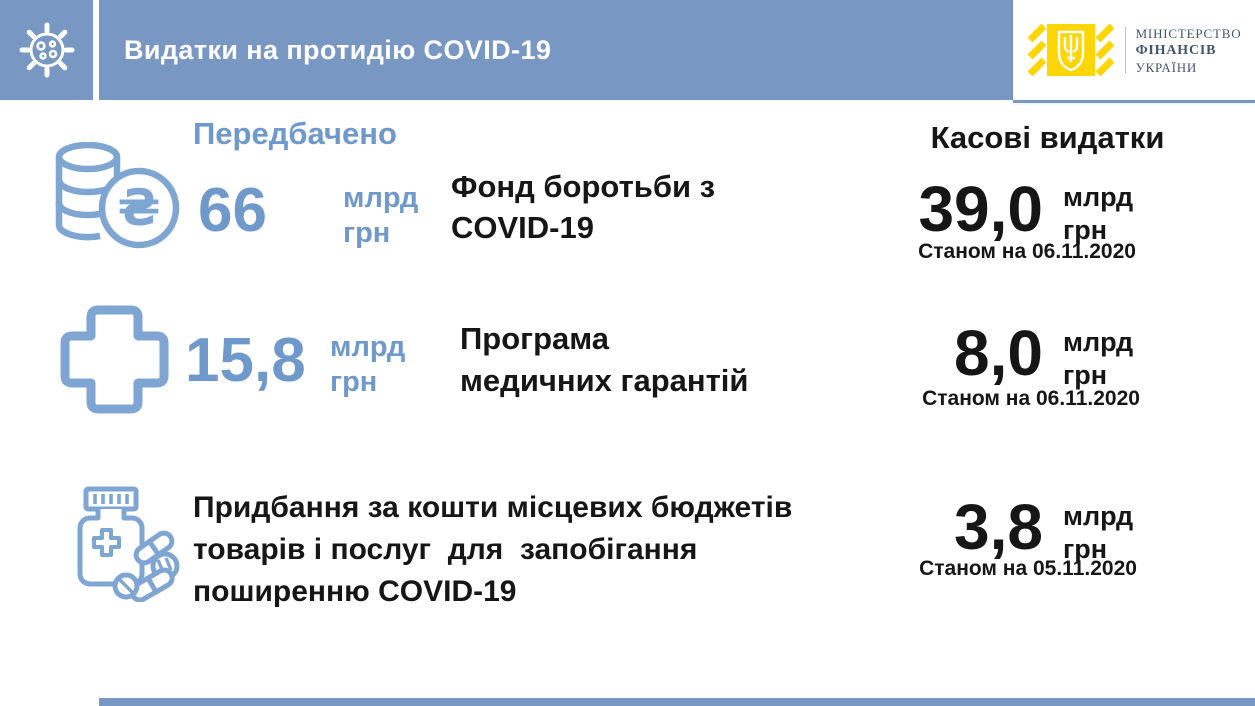 Image resolution: width=1255 pixels, height=706 pixels. Describe the element at coordinates (1188, 33) in the screenshot. I see `ministry-name-line1: МІНІСТЕРСТВО` at that location.